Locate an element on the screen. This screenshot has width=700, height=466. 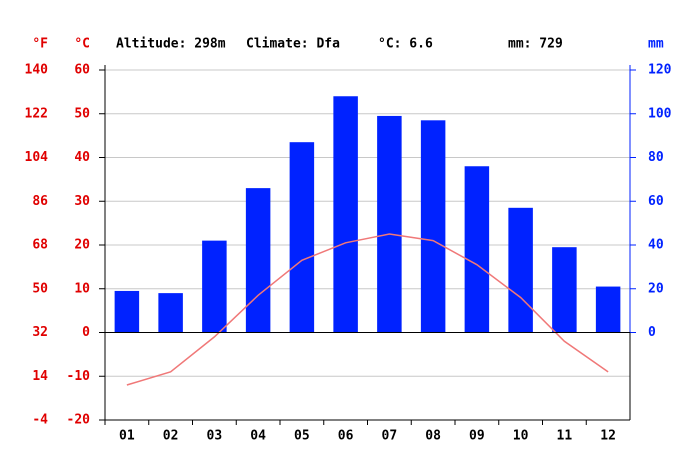
y2-tick-label: 80 is located at coordinates (656, 157).